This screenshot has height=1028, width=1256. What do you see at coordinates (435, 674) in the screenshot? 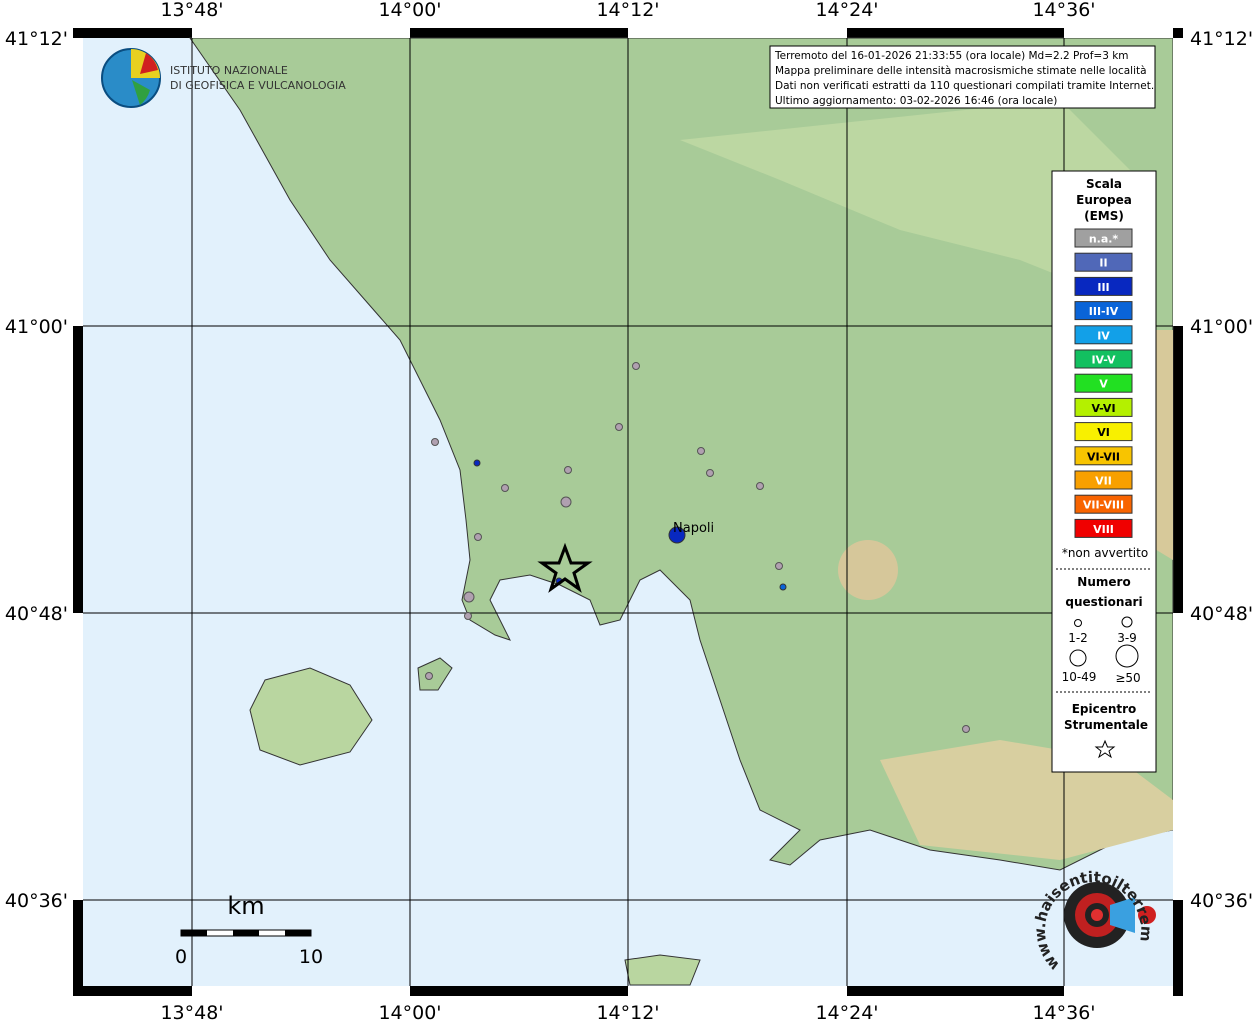
I see `island-procida` at bounding box center [435, 674].